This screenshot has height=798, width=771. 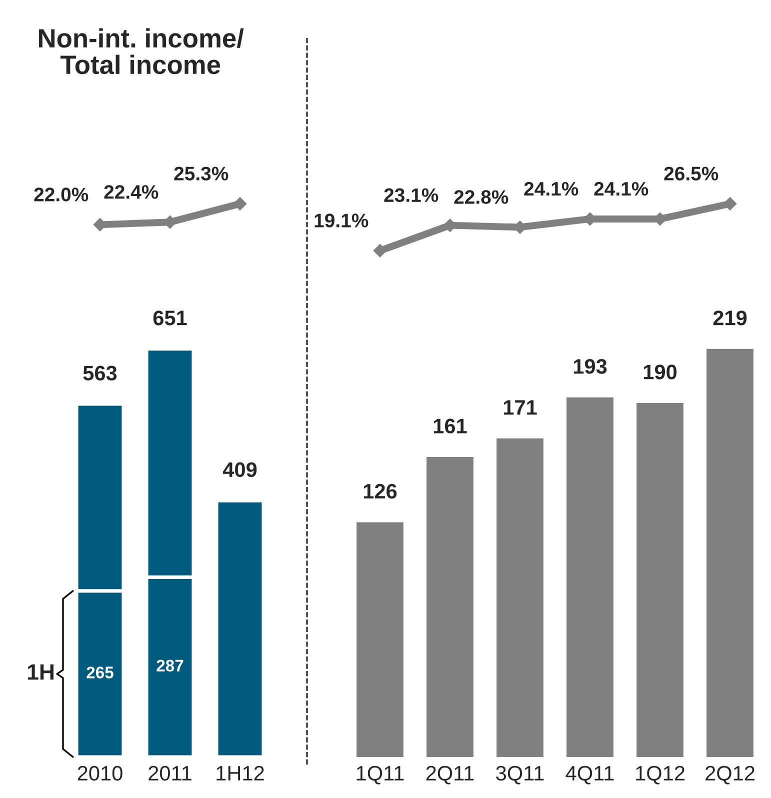 What do you see at coordinates (520, 407) in the screenshot?
I see `data-label: 171` at bounding box center [520, 407].